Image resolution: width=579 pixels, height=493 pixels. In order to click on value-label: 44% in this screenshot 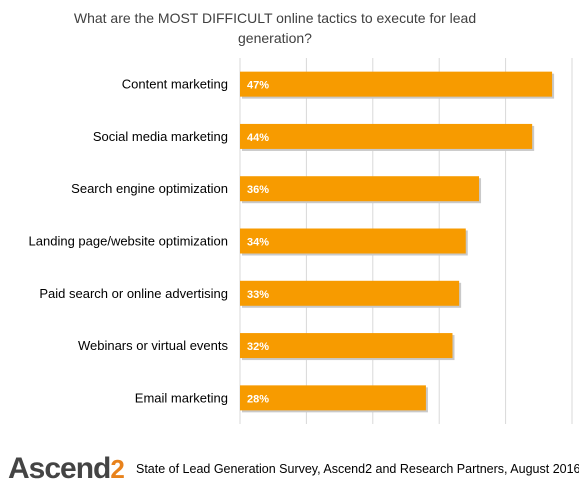, I will do `click(258, 138)`.